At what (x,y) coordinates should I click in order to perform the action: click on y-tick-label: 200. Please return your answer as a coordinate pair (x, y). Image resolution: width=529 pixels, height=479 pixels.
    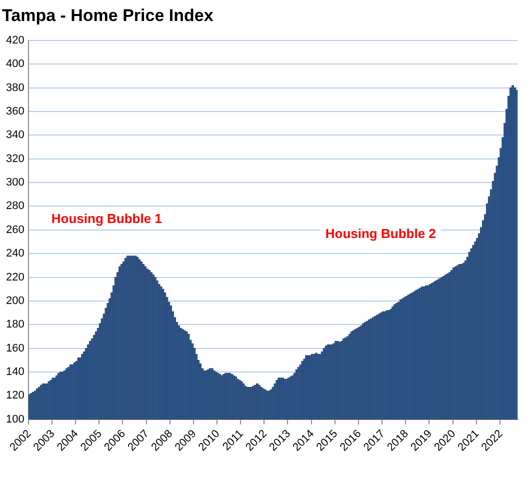
    Looking at the image, I should click on (15, 300).